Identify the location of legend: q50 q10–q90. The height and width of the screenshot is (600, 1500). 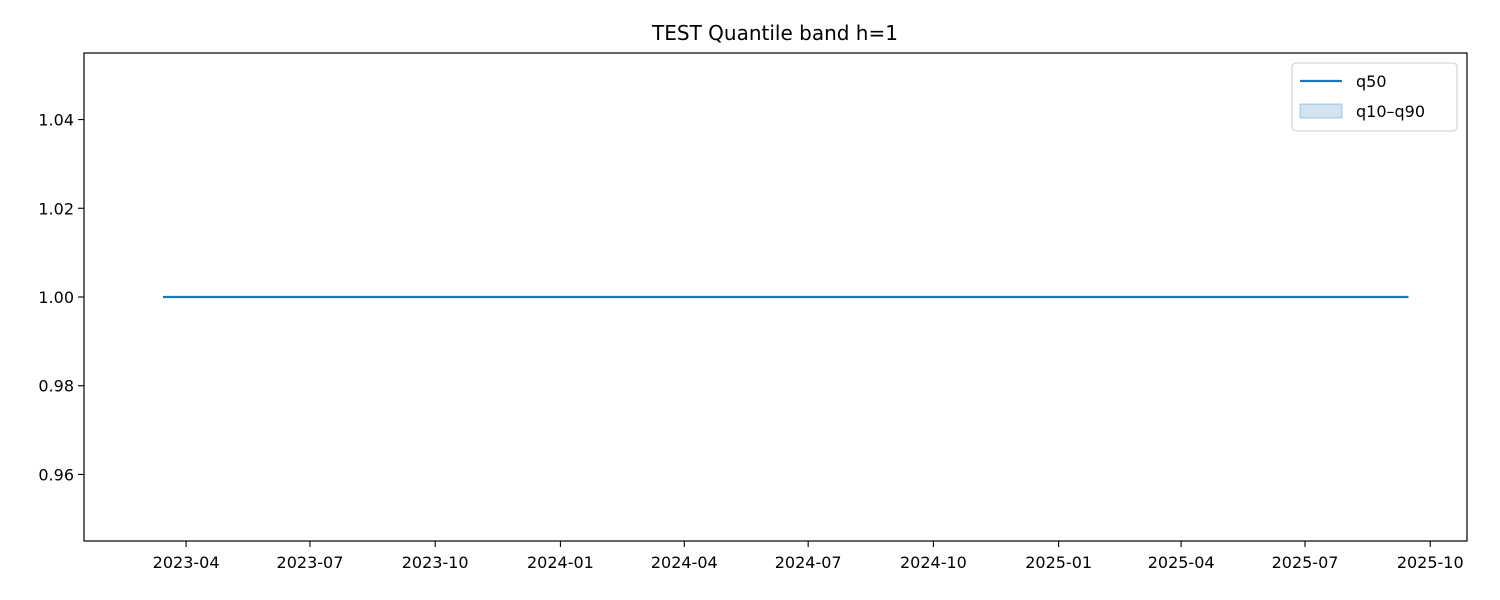
(1374, 97).